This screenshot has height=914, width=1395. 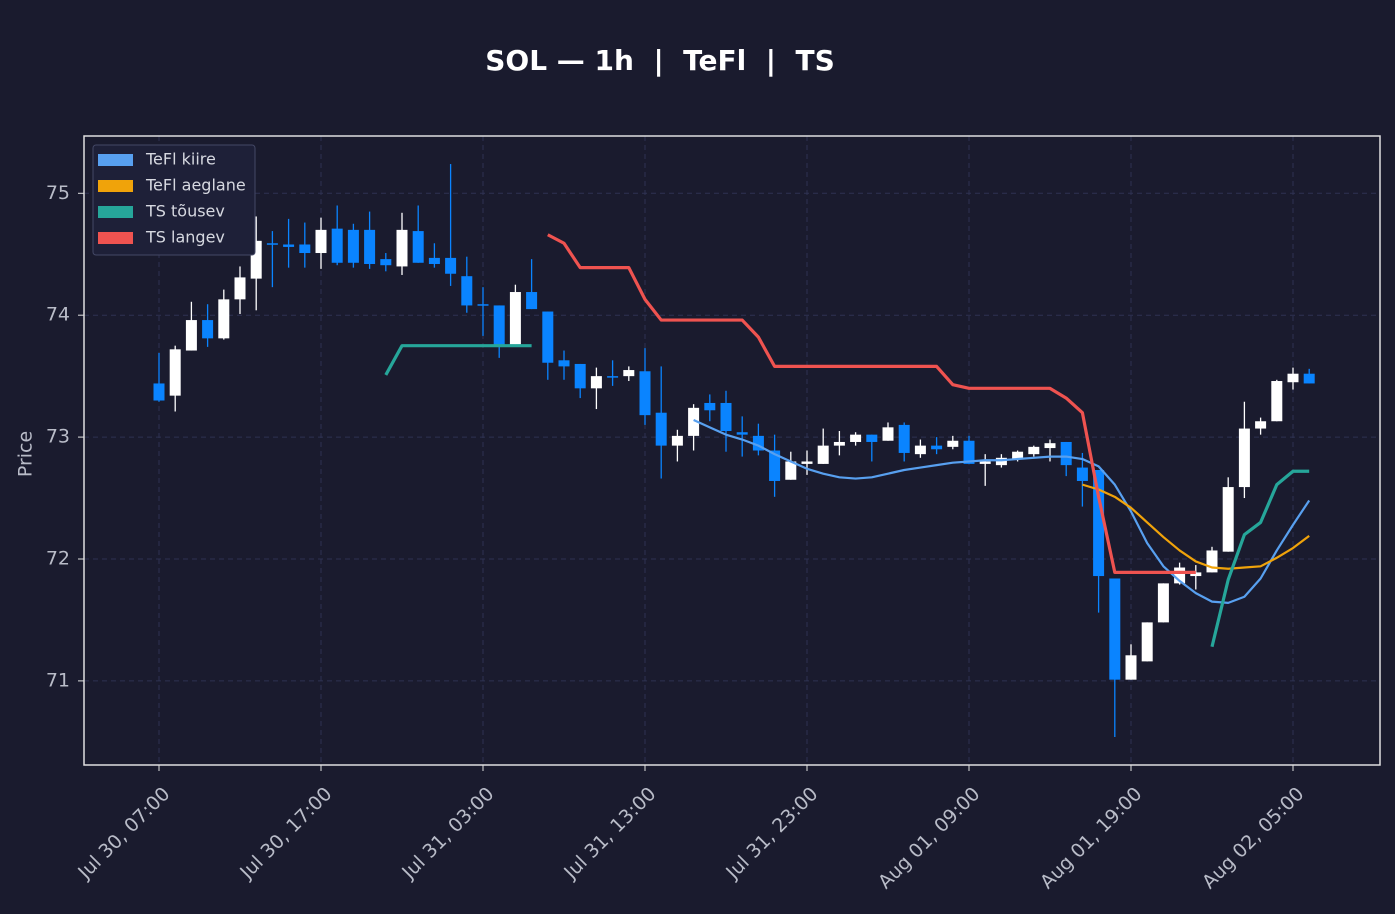 What do you see at coordinates (58, 193) in the screenshot?
I see `y-tick-label: 75` at bounding box center [58, 193].